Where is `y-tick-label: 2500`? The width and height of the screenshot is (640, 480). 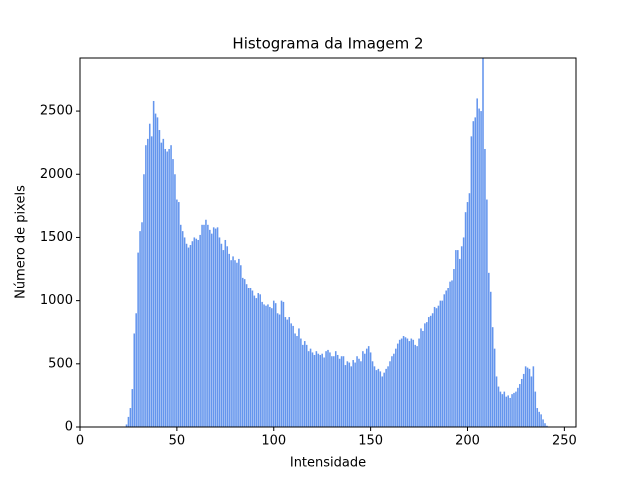
y-tick-label: 2500 is located at coordinates (56, 111).